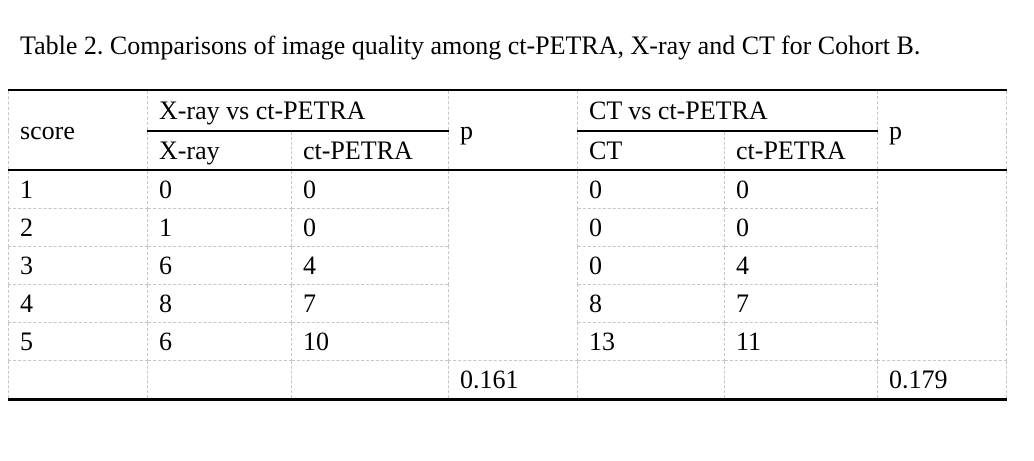  I want to click on header-p-right: p, so click(942, 130).